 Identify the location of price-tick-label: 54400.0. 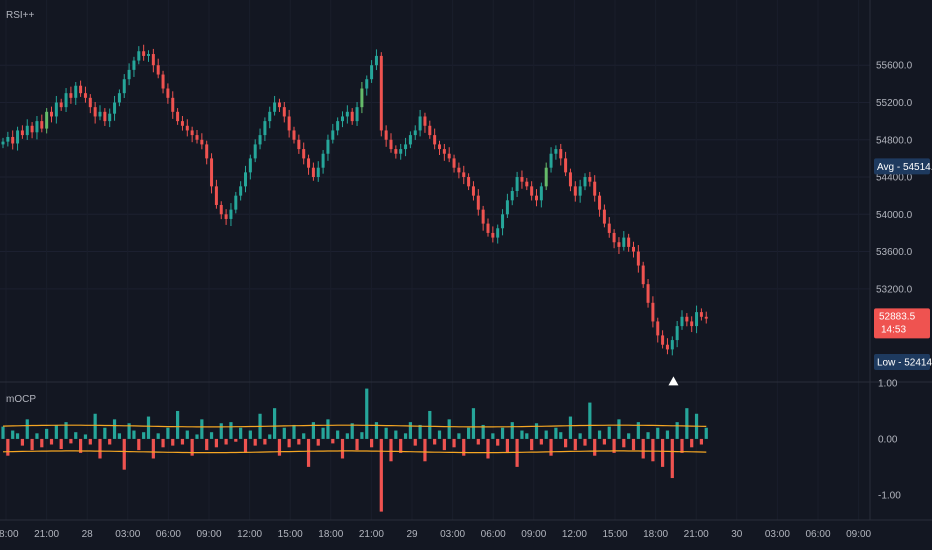
(894, 178).